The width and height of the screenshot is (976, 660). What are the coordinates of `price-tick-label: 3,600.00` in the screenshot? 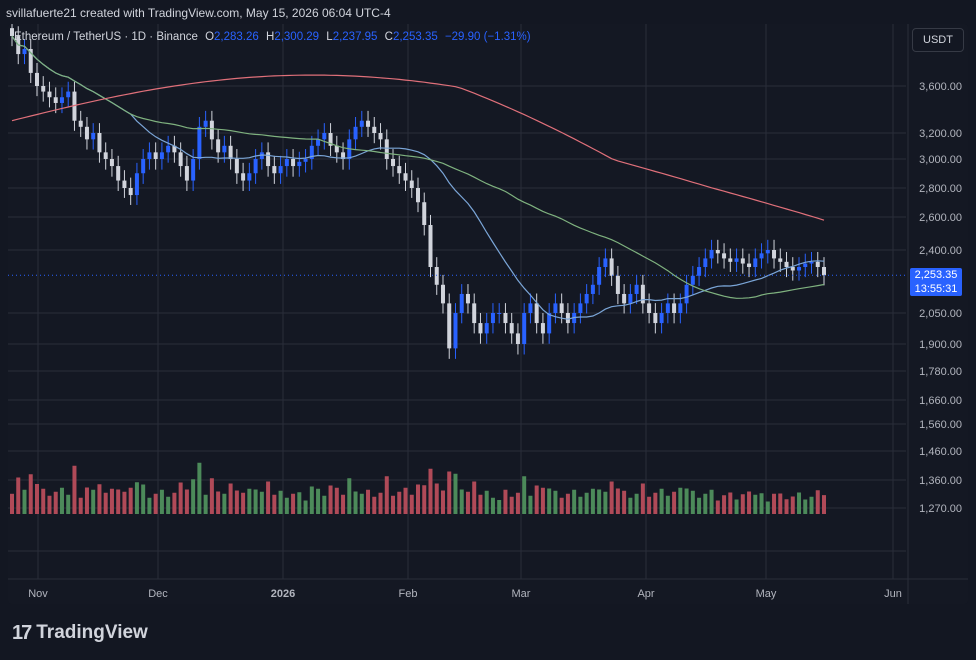 It's located at (940, 87).